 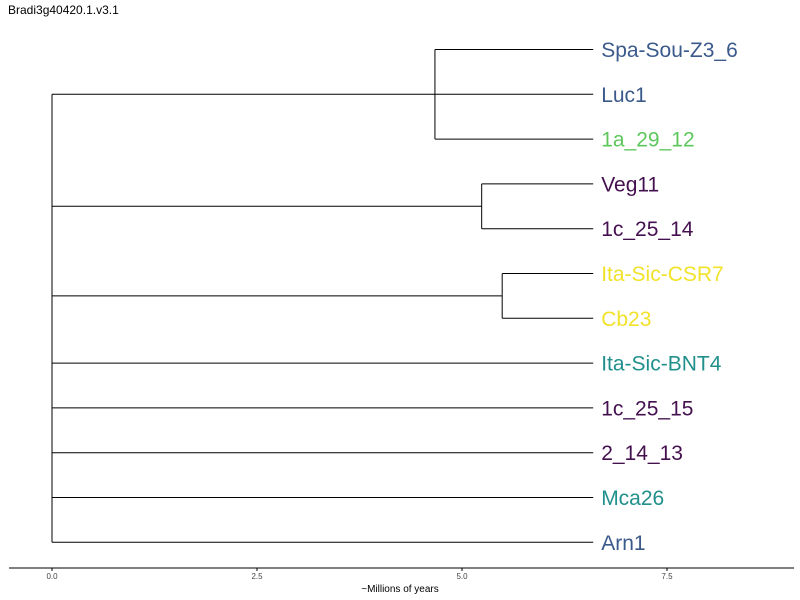 What do you see at coordinates (647, 229) in the screenshot?
I see `leaf-label: 1c_25_14` at bounding box center [647, 229].